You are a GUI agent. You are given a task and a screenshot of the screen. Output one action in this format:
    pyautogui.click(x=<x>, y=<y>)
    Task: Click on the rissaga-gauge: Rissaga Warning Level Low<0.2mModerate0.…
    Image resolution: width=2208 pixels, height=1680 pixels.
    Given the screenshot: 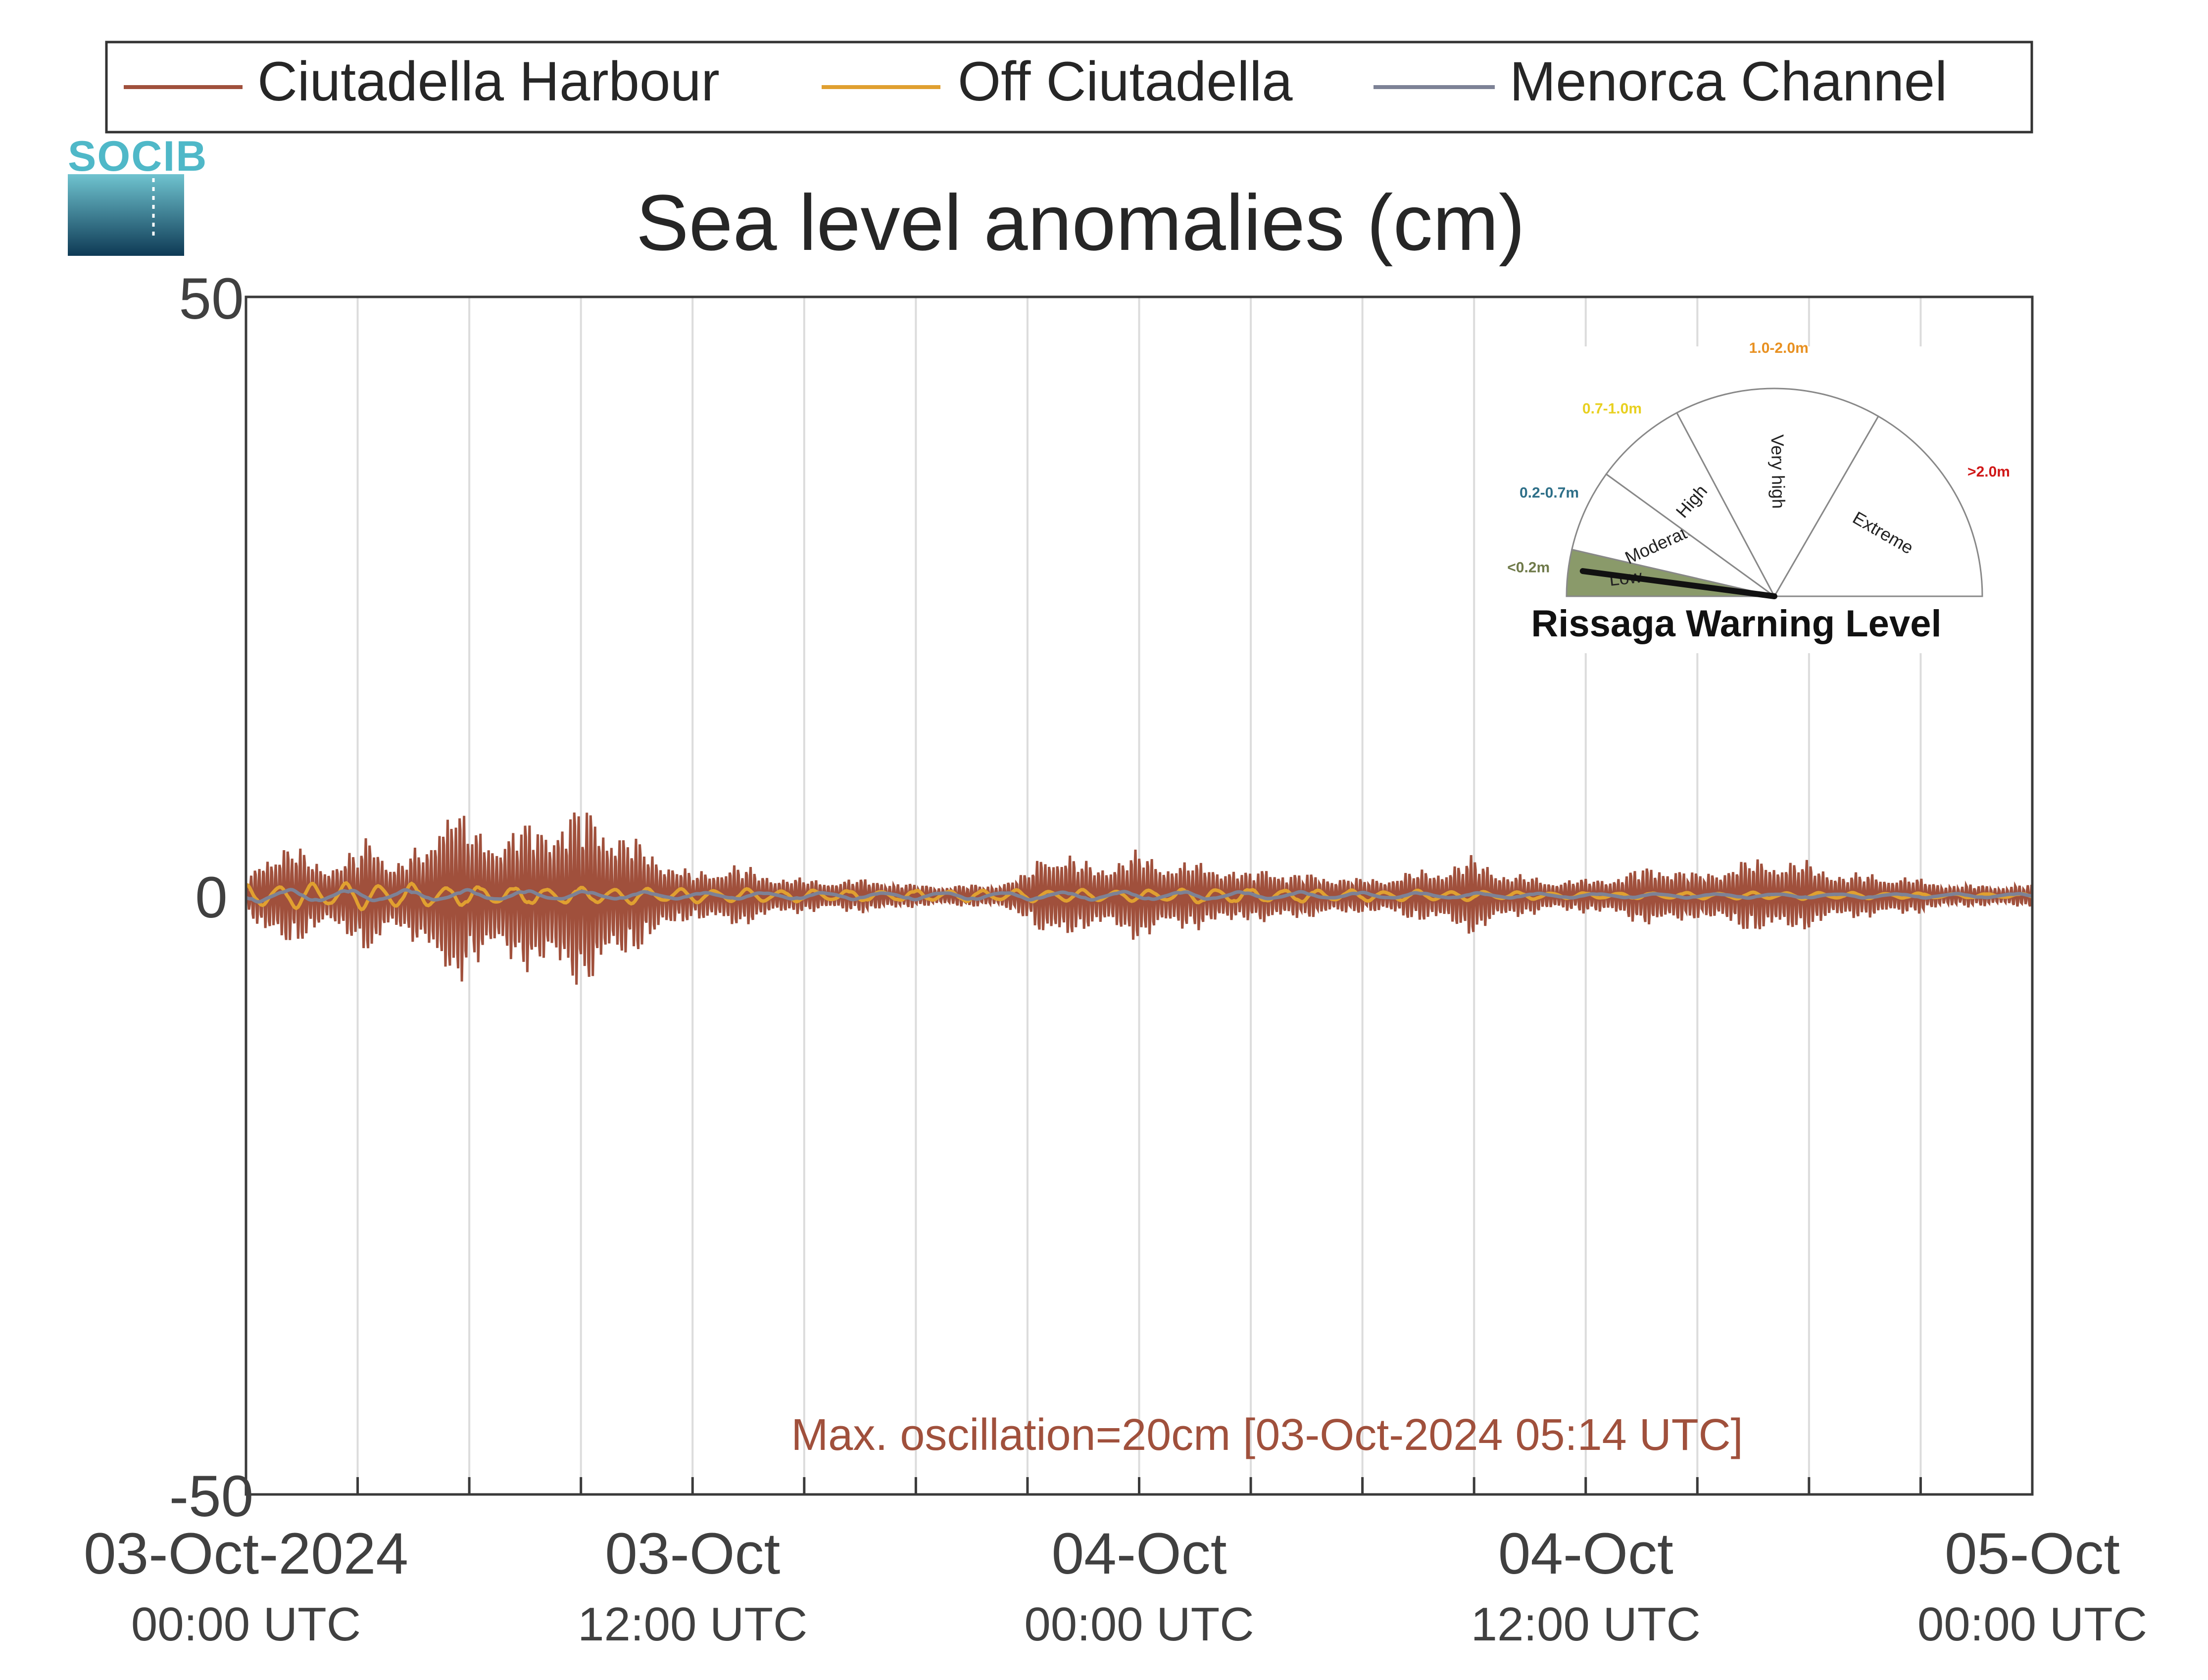 What is the action you would take?
    pyautogui.click(x=1748, y=497)
    